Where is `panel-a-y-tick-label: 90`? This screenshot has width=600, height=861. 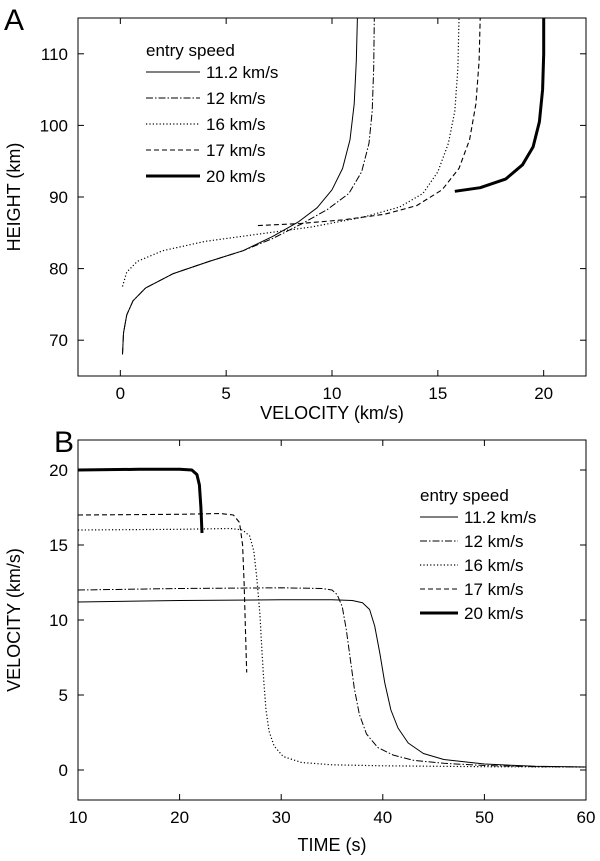 panel-a-y-tick-label: 90 is located at coordinates (58, 197).